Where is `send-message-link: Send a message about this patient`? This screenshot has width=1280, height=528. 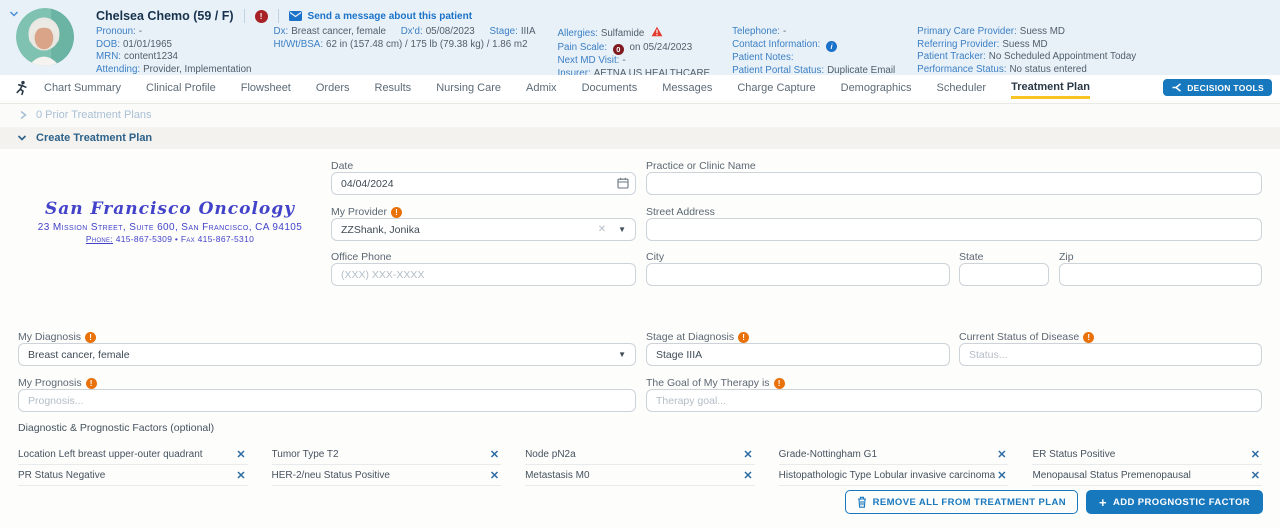 send-message-link: Send a message about this patient is located at coordinates (380, 16).